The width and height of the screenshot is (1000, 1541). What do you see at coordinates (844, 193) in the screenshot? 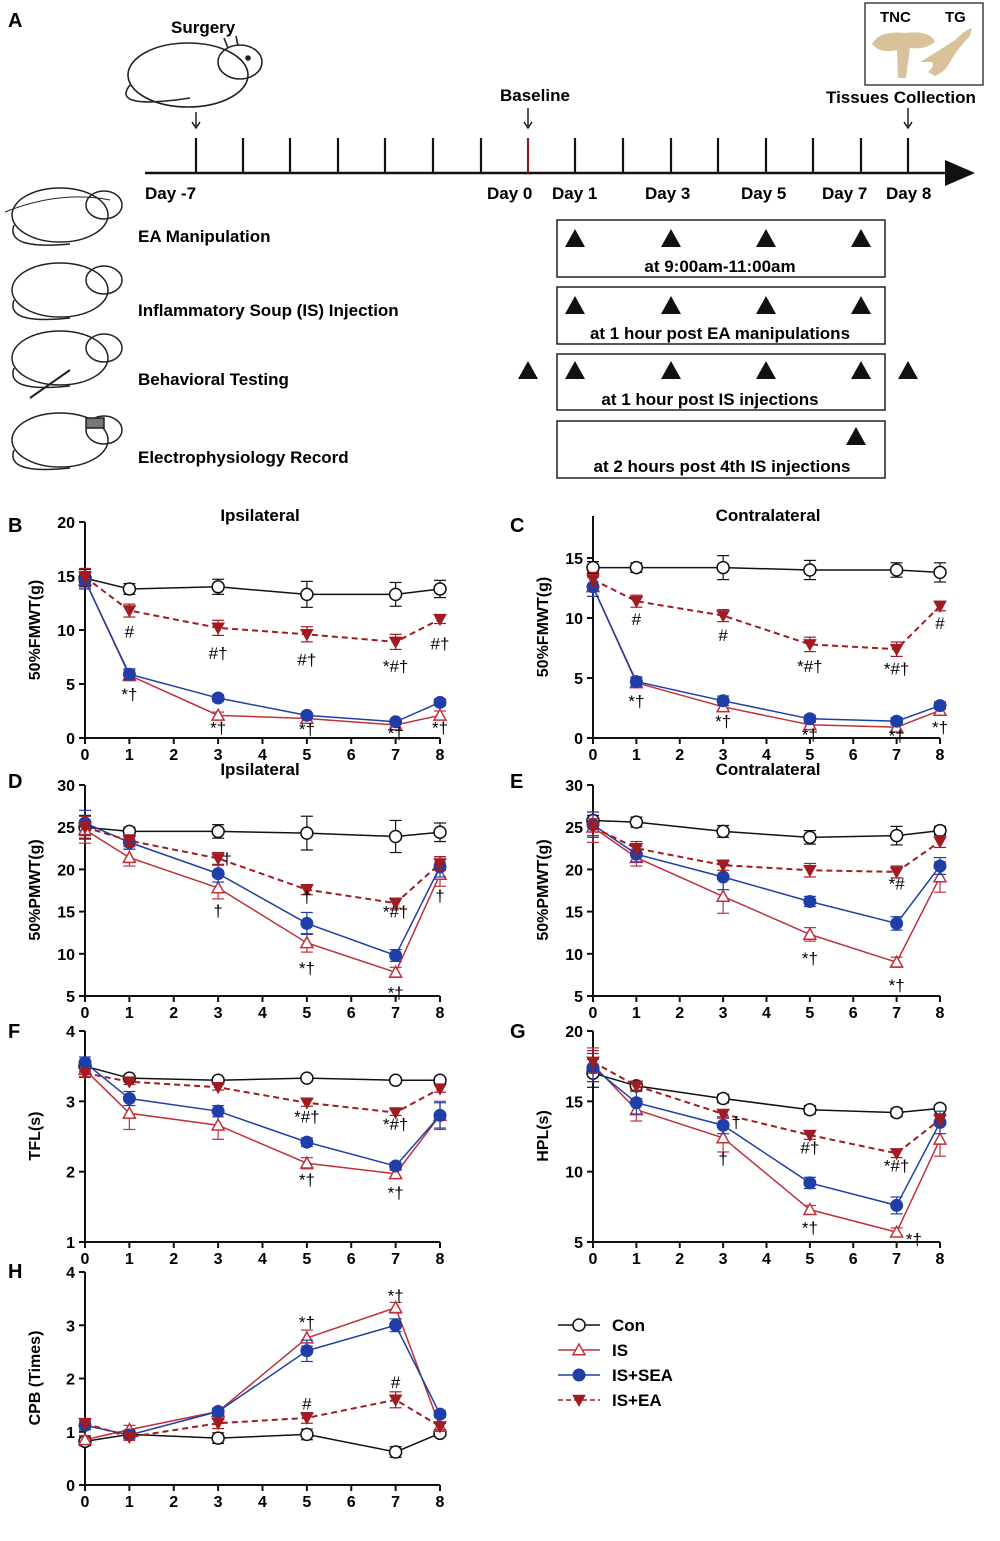
I see `day-label-7: Day 7` at bounding box center [844, 193].